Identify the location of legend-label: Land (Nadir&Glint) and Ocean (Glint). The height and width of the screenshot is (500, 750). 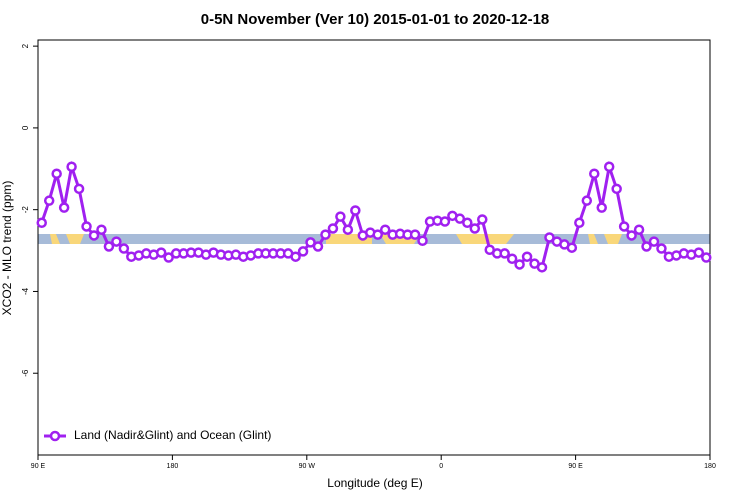
(172, 435).